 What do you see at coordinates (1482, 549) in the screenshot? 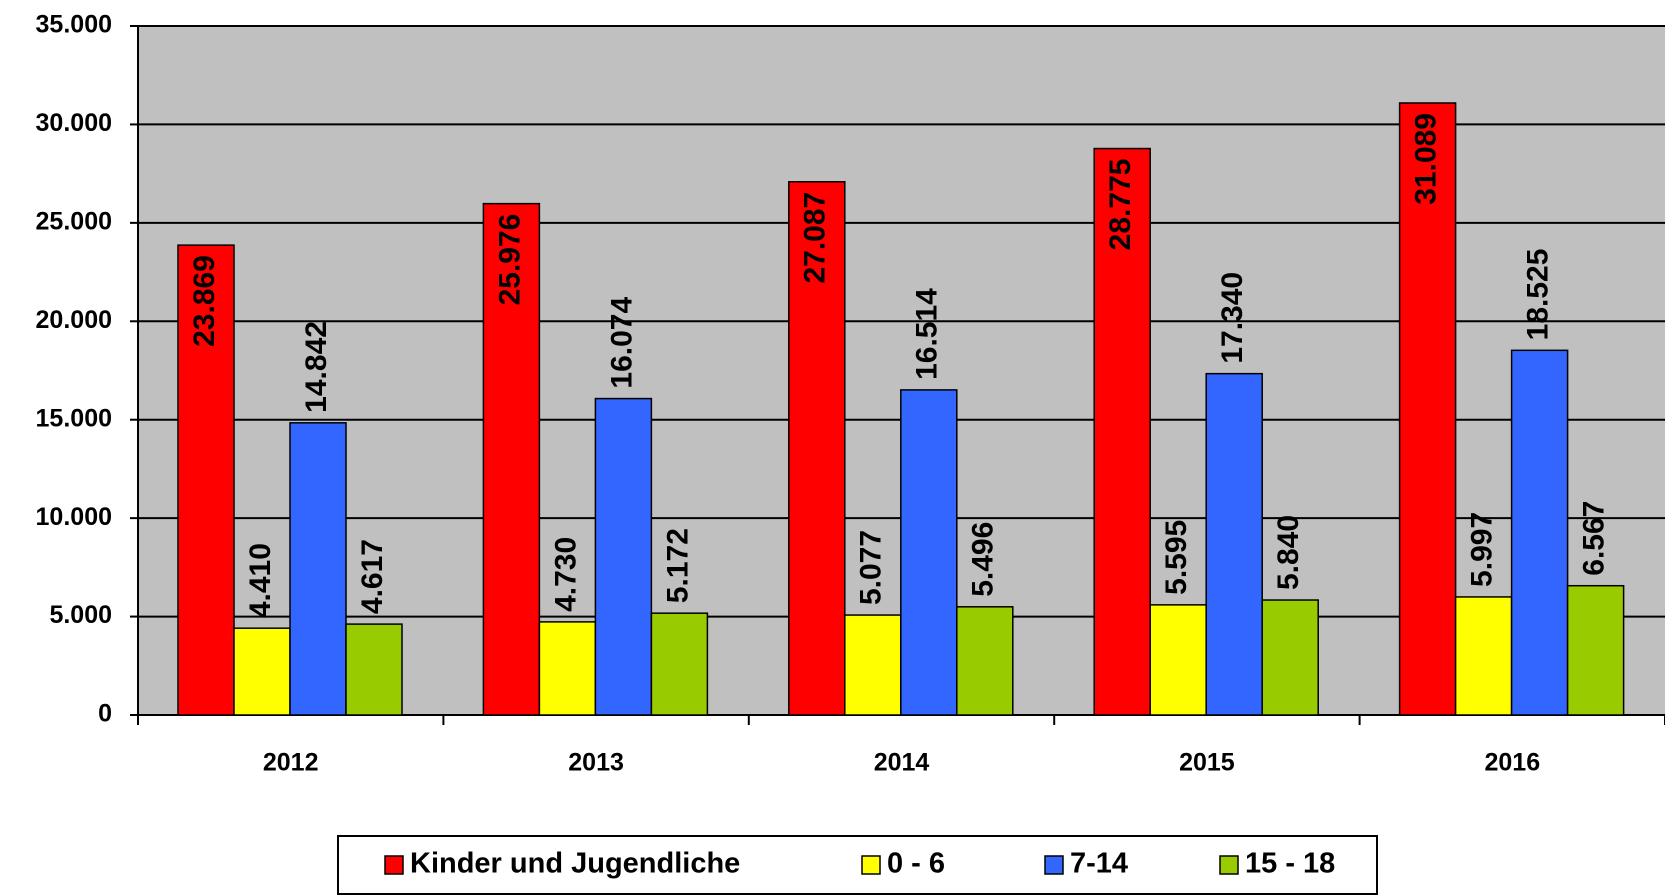
I see `data-label: 5.997` at bounding box center [1482, 549].